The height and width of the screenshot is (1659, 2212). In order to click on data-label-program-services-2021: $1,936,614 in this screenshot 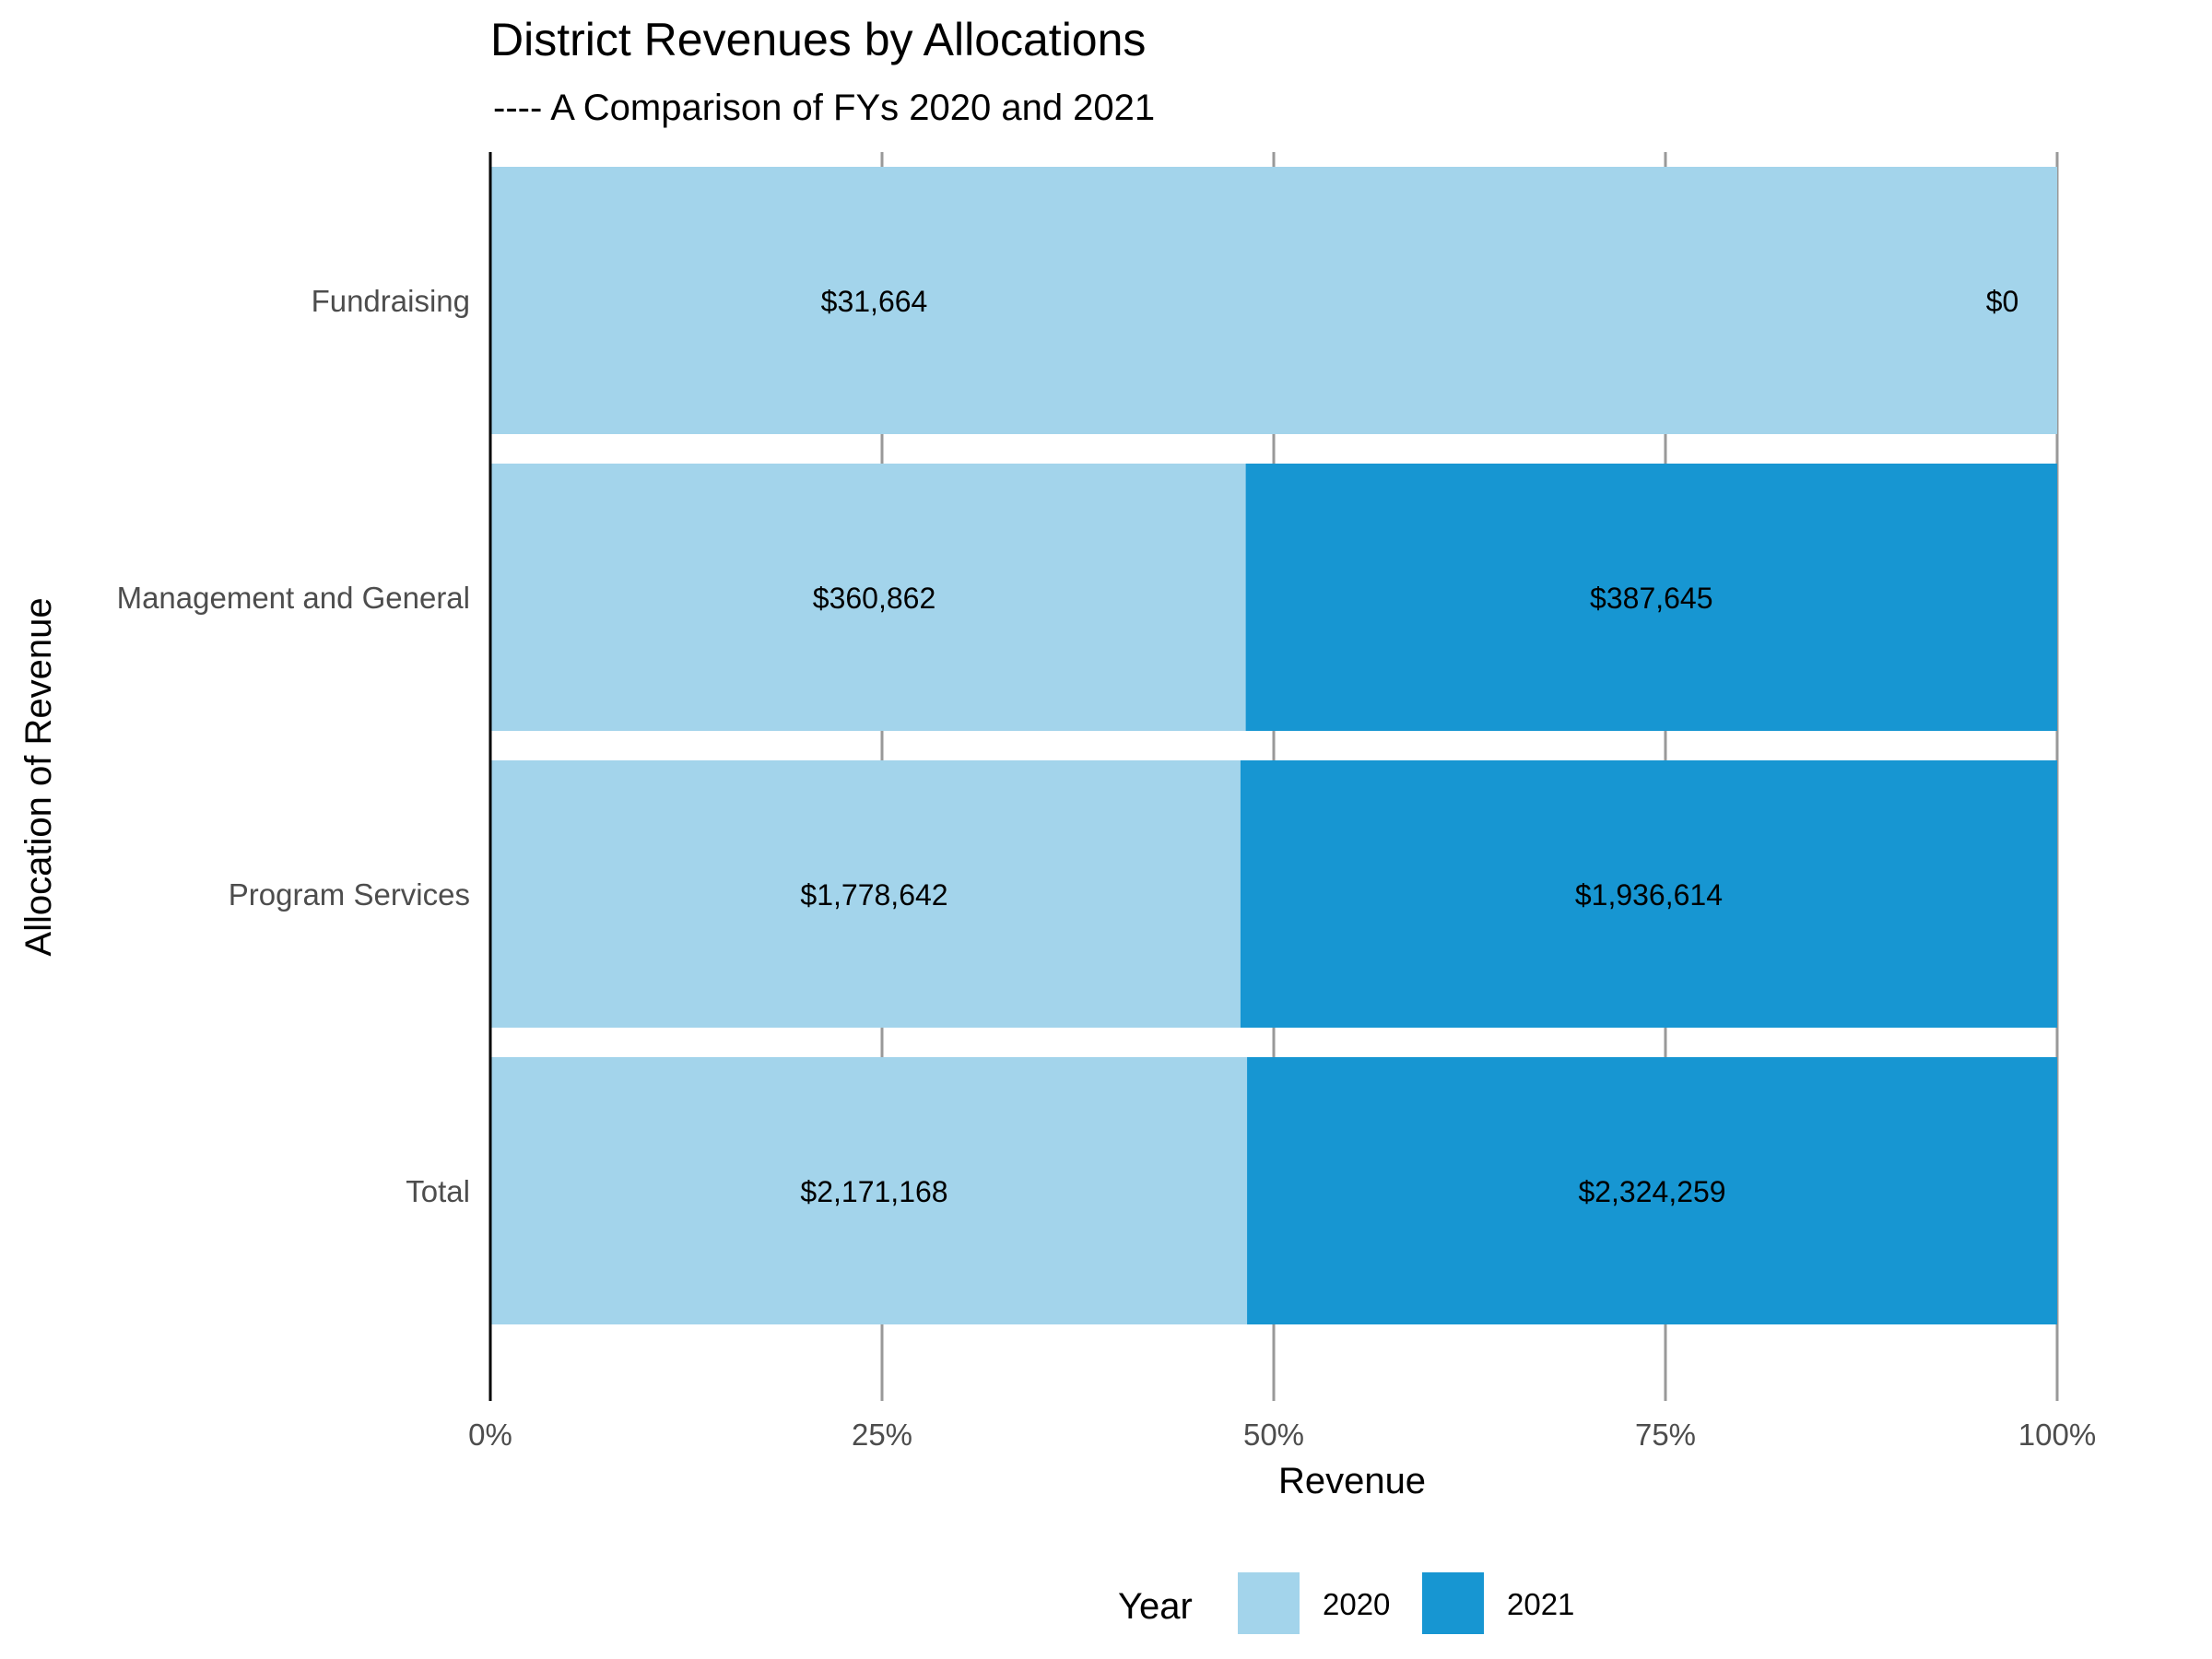, I will do `click(1649, 895)`.